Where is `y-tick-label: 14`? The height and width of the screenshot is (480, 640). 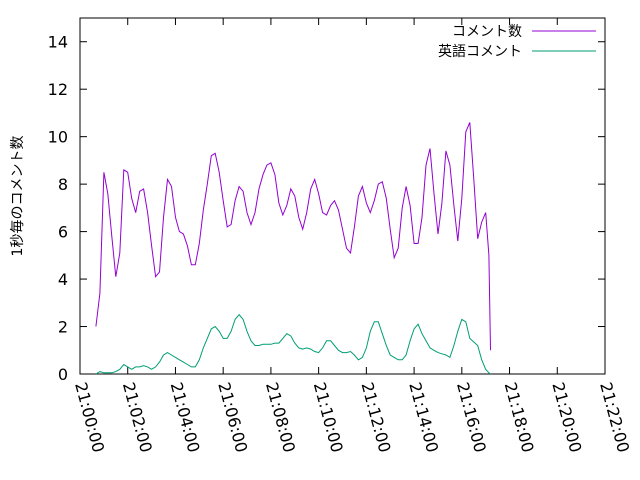 y-tick-label: 14 is located at coordinates (58, 42).